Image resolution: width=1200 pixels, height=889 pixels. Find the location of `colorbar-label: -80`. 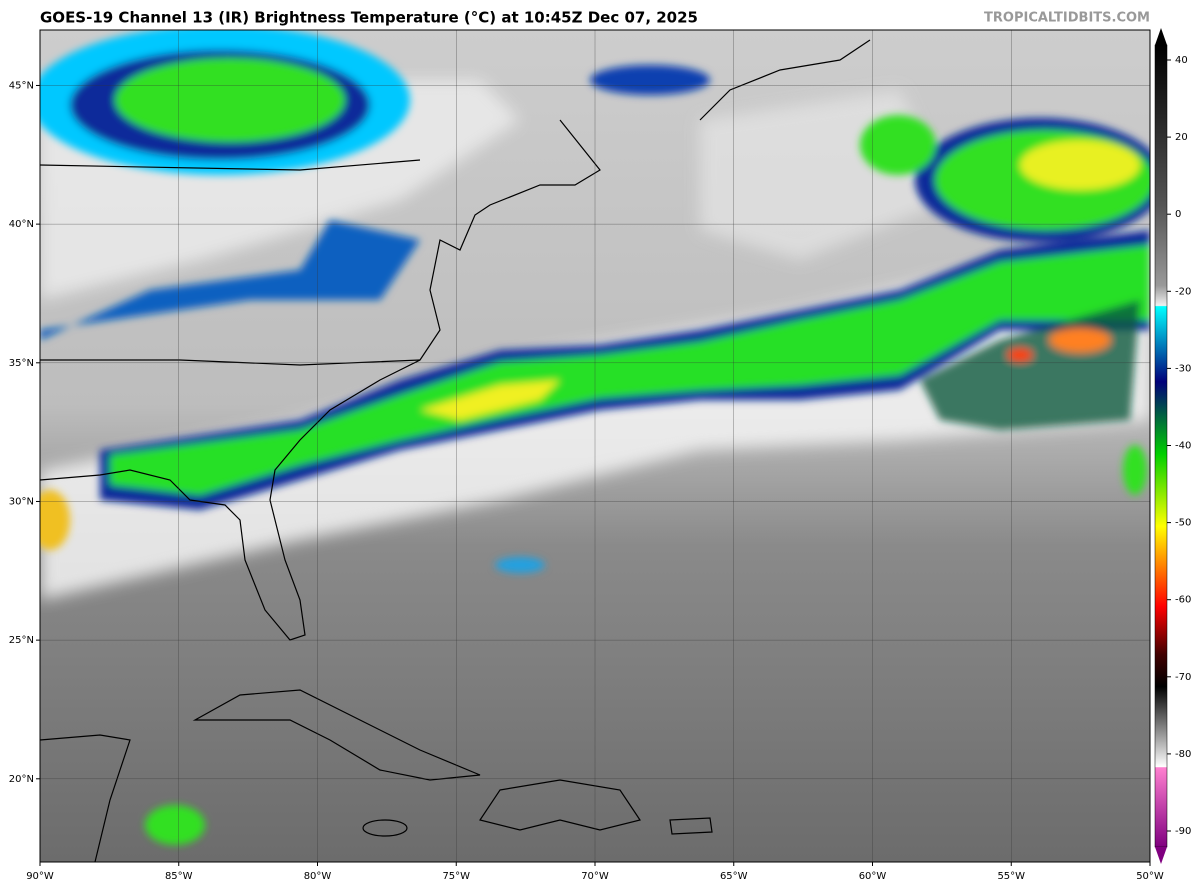

colorbar-label: -80 is located at coordinates (1183, 754).